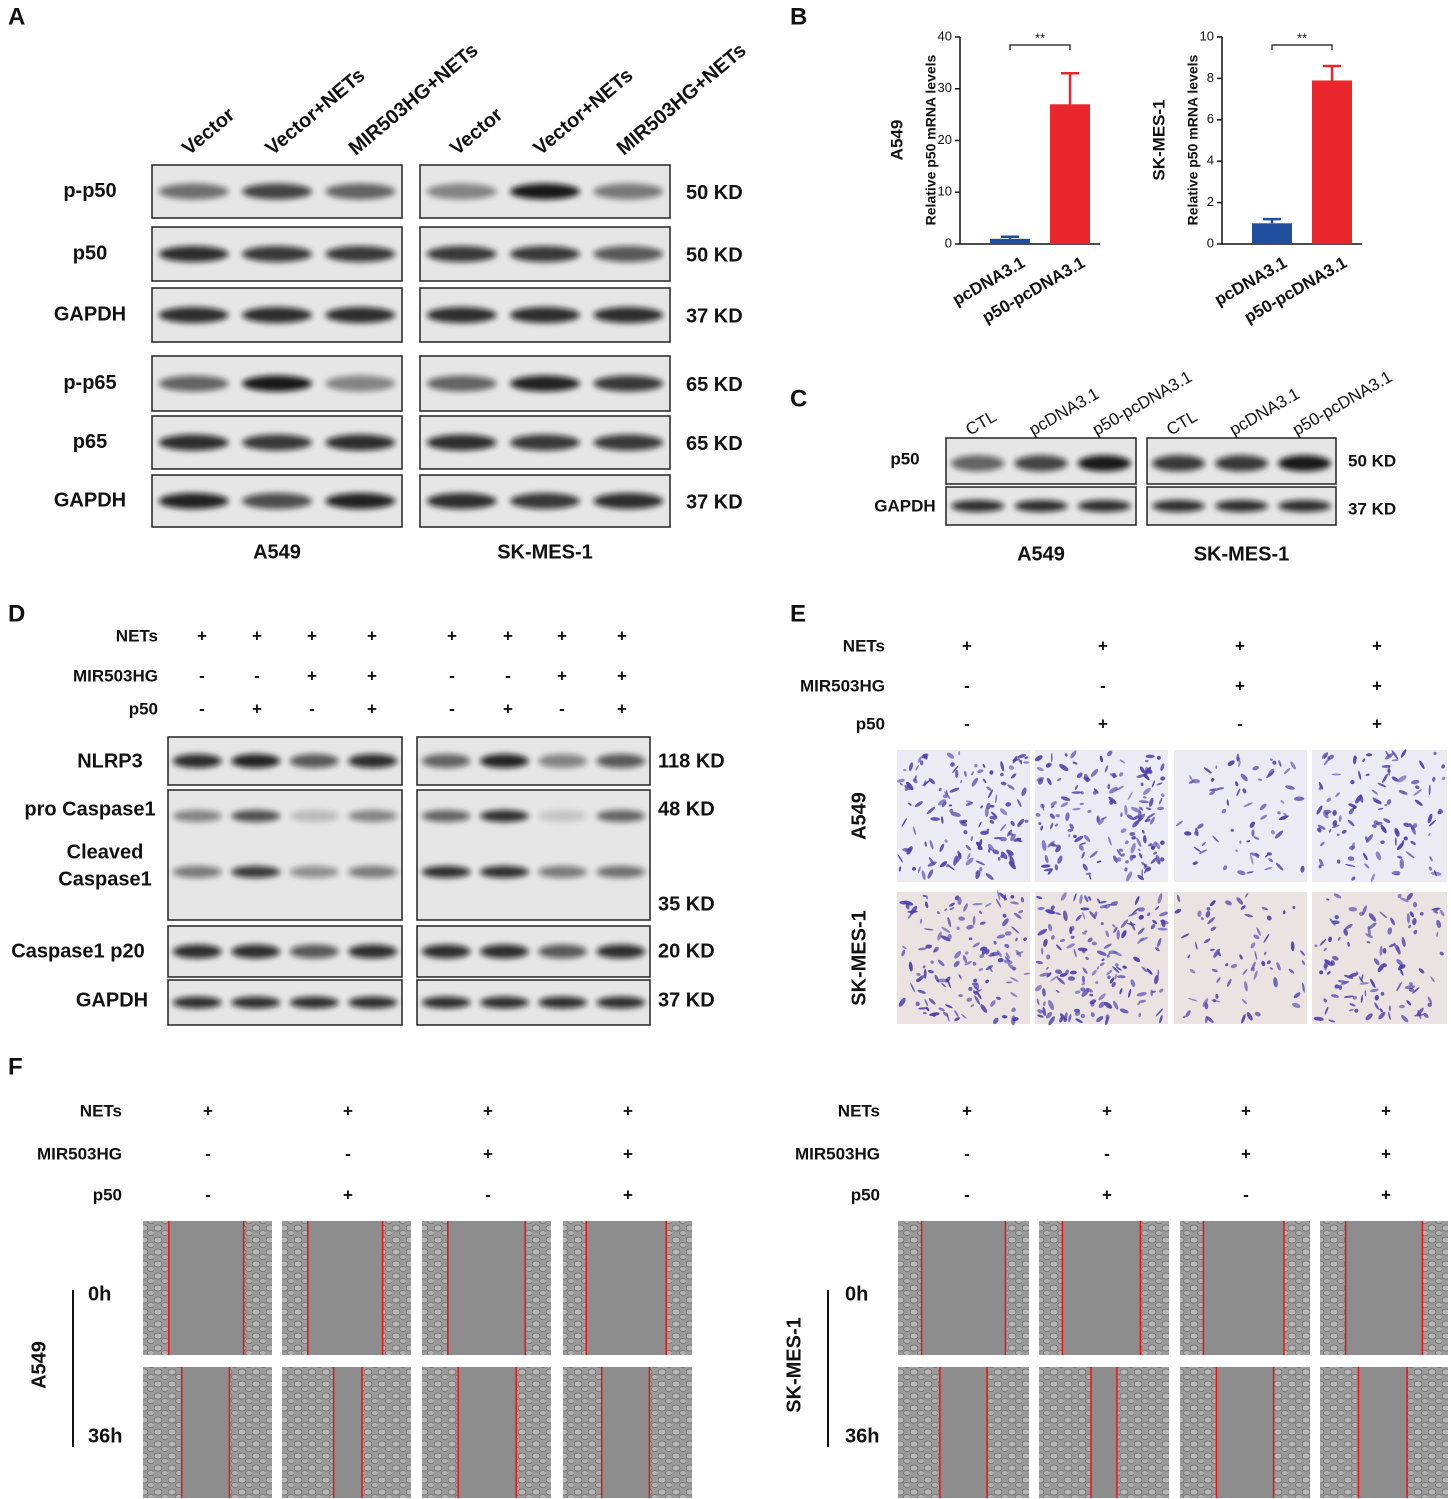  Describe the element at coordinates (682, 99) in the screenshot. I see `lane-label: MIR503HG+NETs` at that location.